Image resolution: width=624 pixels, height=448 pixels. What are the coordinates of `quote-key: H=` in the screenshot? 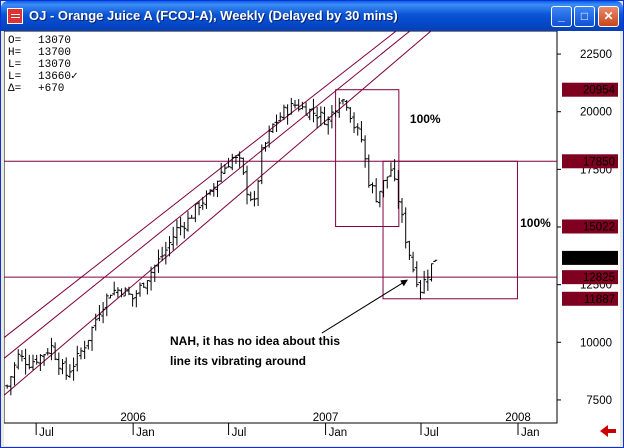 It's located at (14, 53).